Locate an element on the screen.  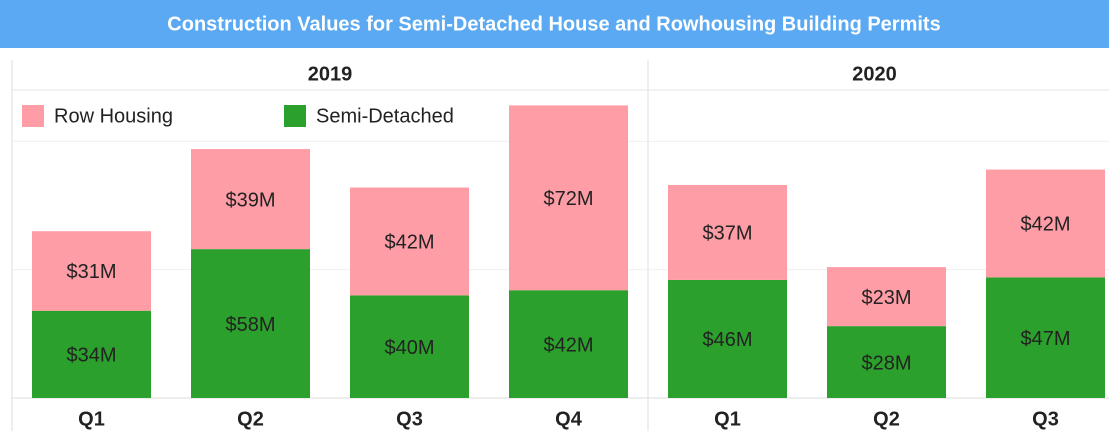
value-label: $47M is located at coordinates (1045, 339).